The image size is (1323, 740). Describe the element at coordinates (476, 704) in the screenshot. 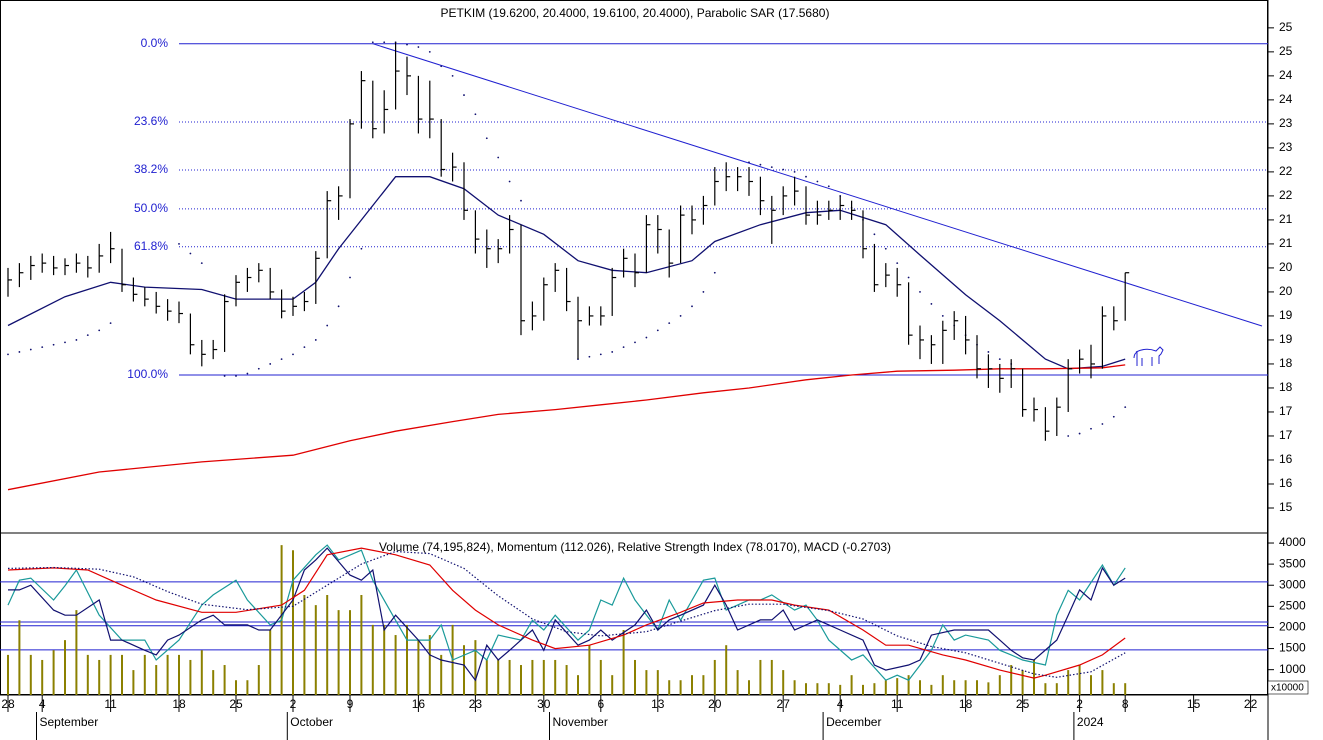

I see `x-tick-label: 23` at that location.